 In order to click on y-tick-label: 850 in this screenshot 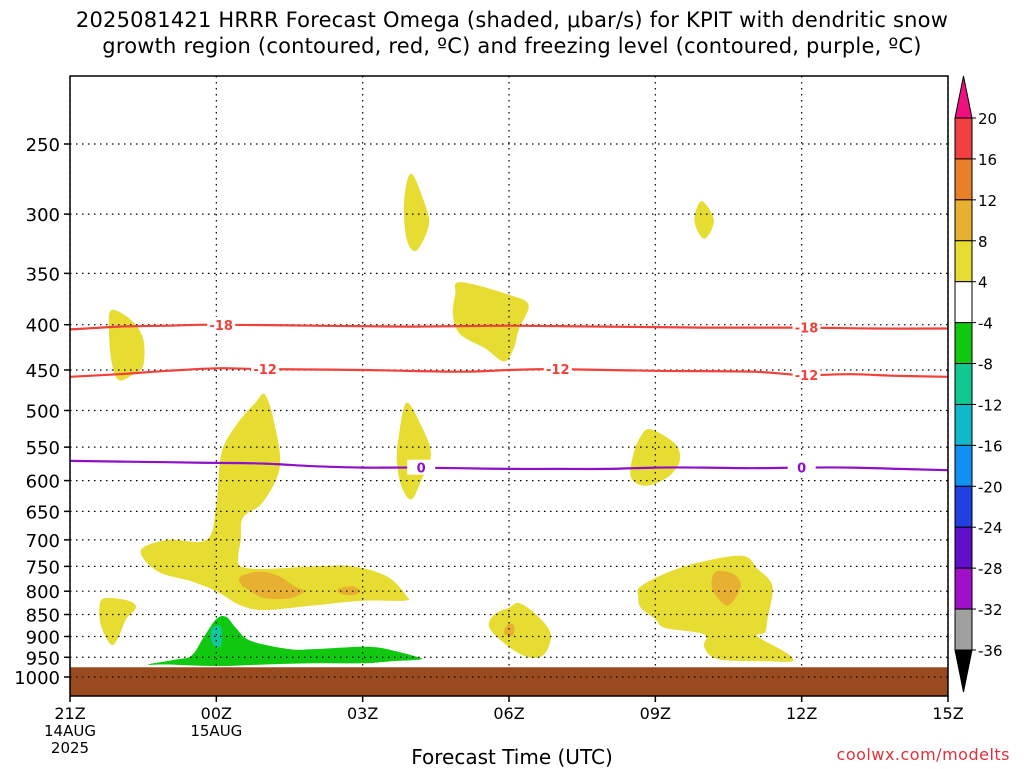, I will do `click(43, 616)`.